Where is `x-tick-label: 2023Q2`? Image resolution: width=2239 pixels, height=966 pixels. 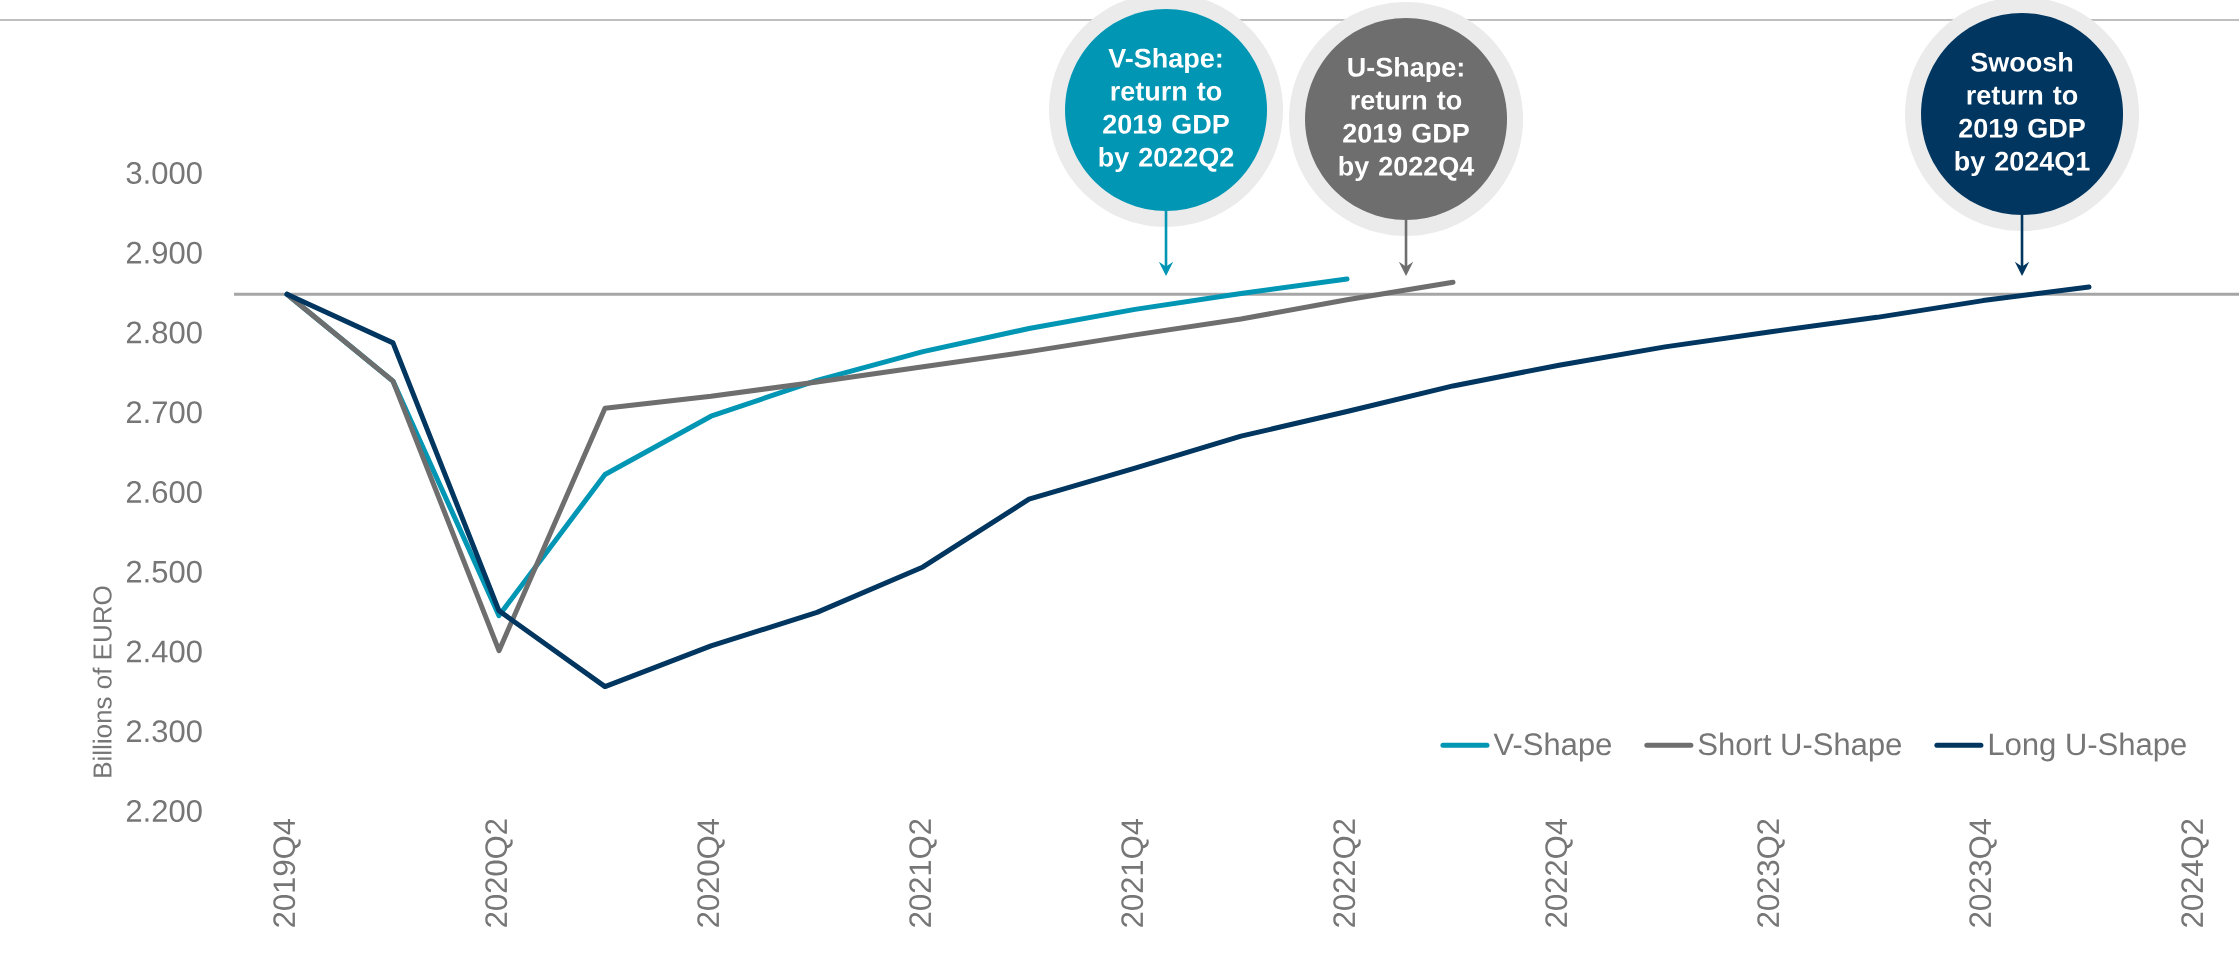 x-tick-label: 2023Q2 is located at coordinates (1771, 873).